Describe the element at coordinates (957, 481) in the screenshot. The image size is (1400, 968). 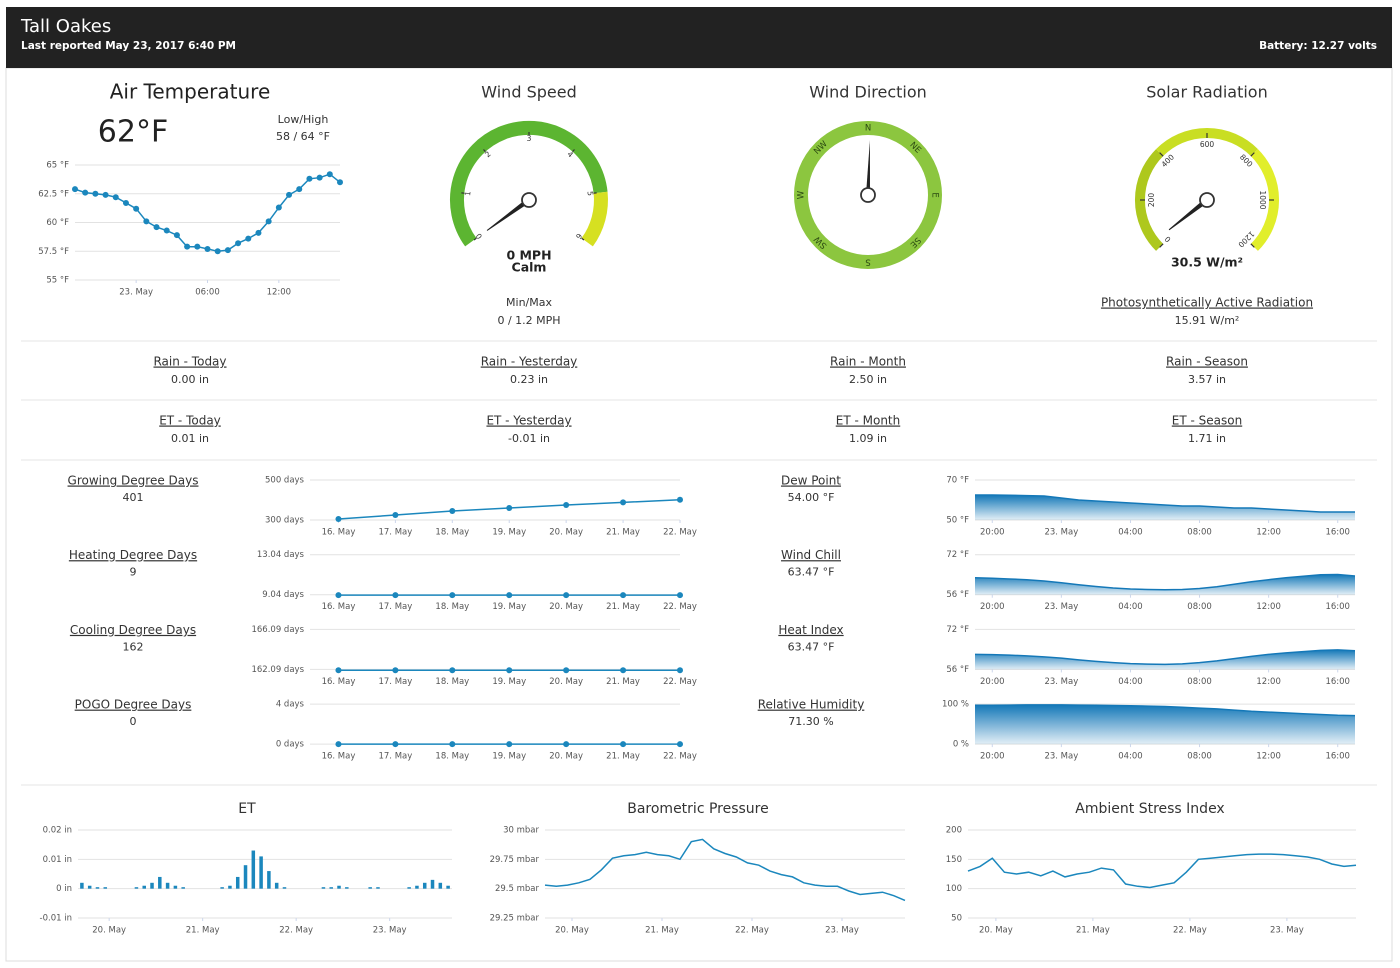
I see `y-tick-label: 70 °F` at that location.